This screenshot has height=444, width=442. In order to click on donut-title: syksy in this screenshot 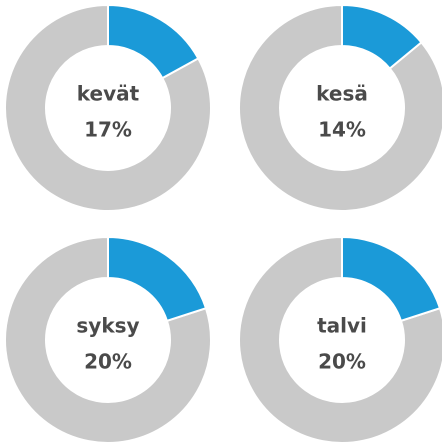, I will do `click(107, 326)`.